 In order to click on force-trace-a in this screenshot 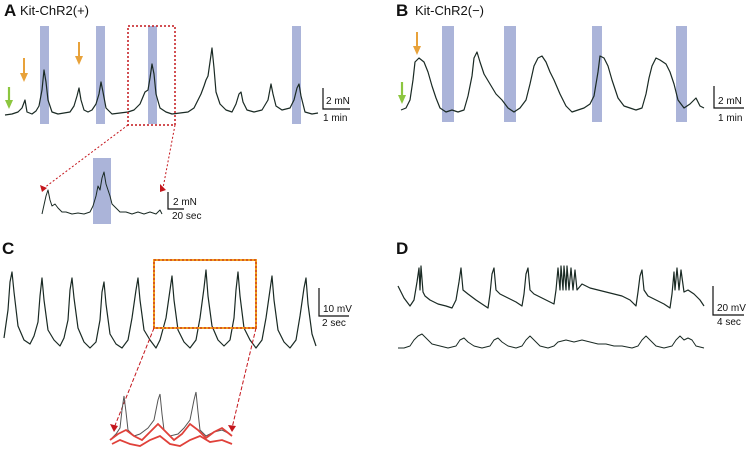, I will do `click(161, 81)`.